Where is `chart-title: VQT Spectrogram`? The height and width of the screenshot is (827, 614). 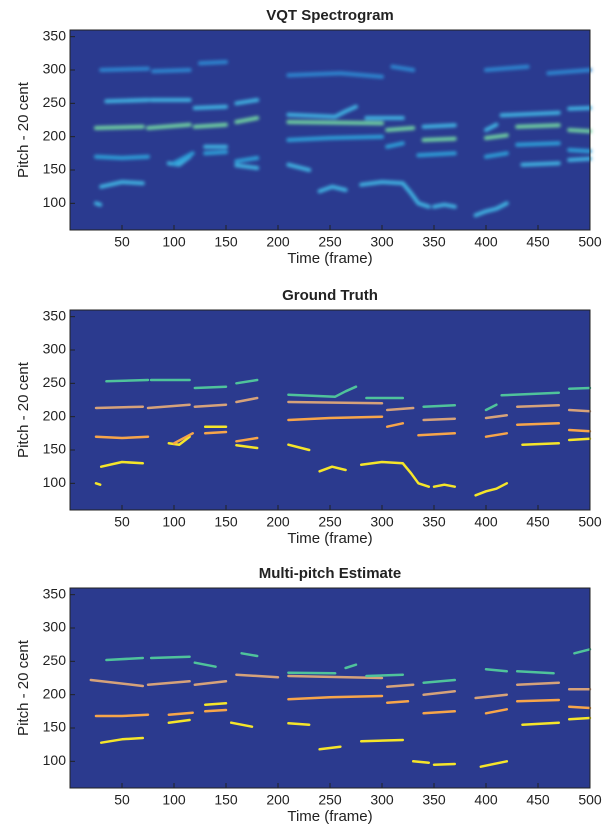 chart-title: VQT Spectrogram is located at coordinates (330, 15).